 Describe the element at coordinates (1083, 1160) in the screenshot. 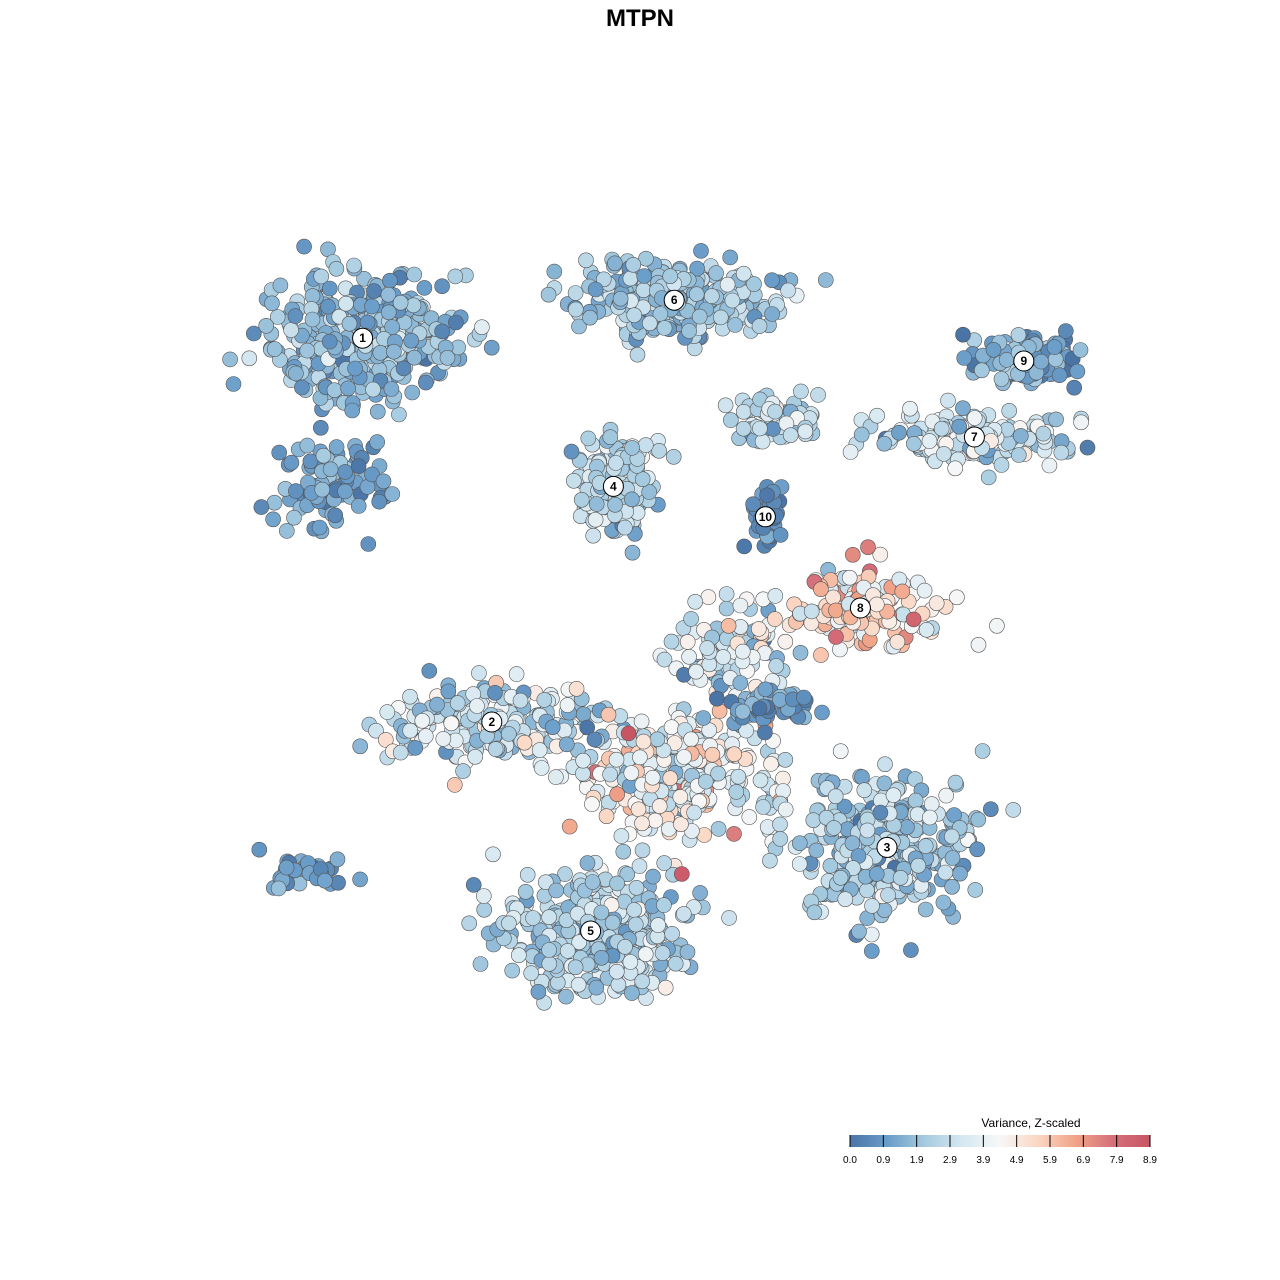

I see `legend-tick-label: 6.9` at that location.